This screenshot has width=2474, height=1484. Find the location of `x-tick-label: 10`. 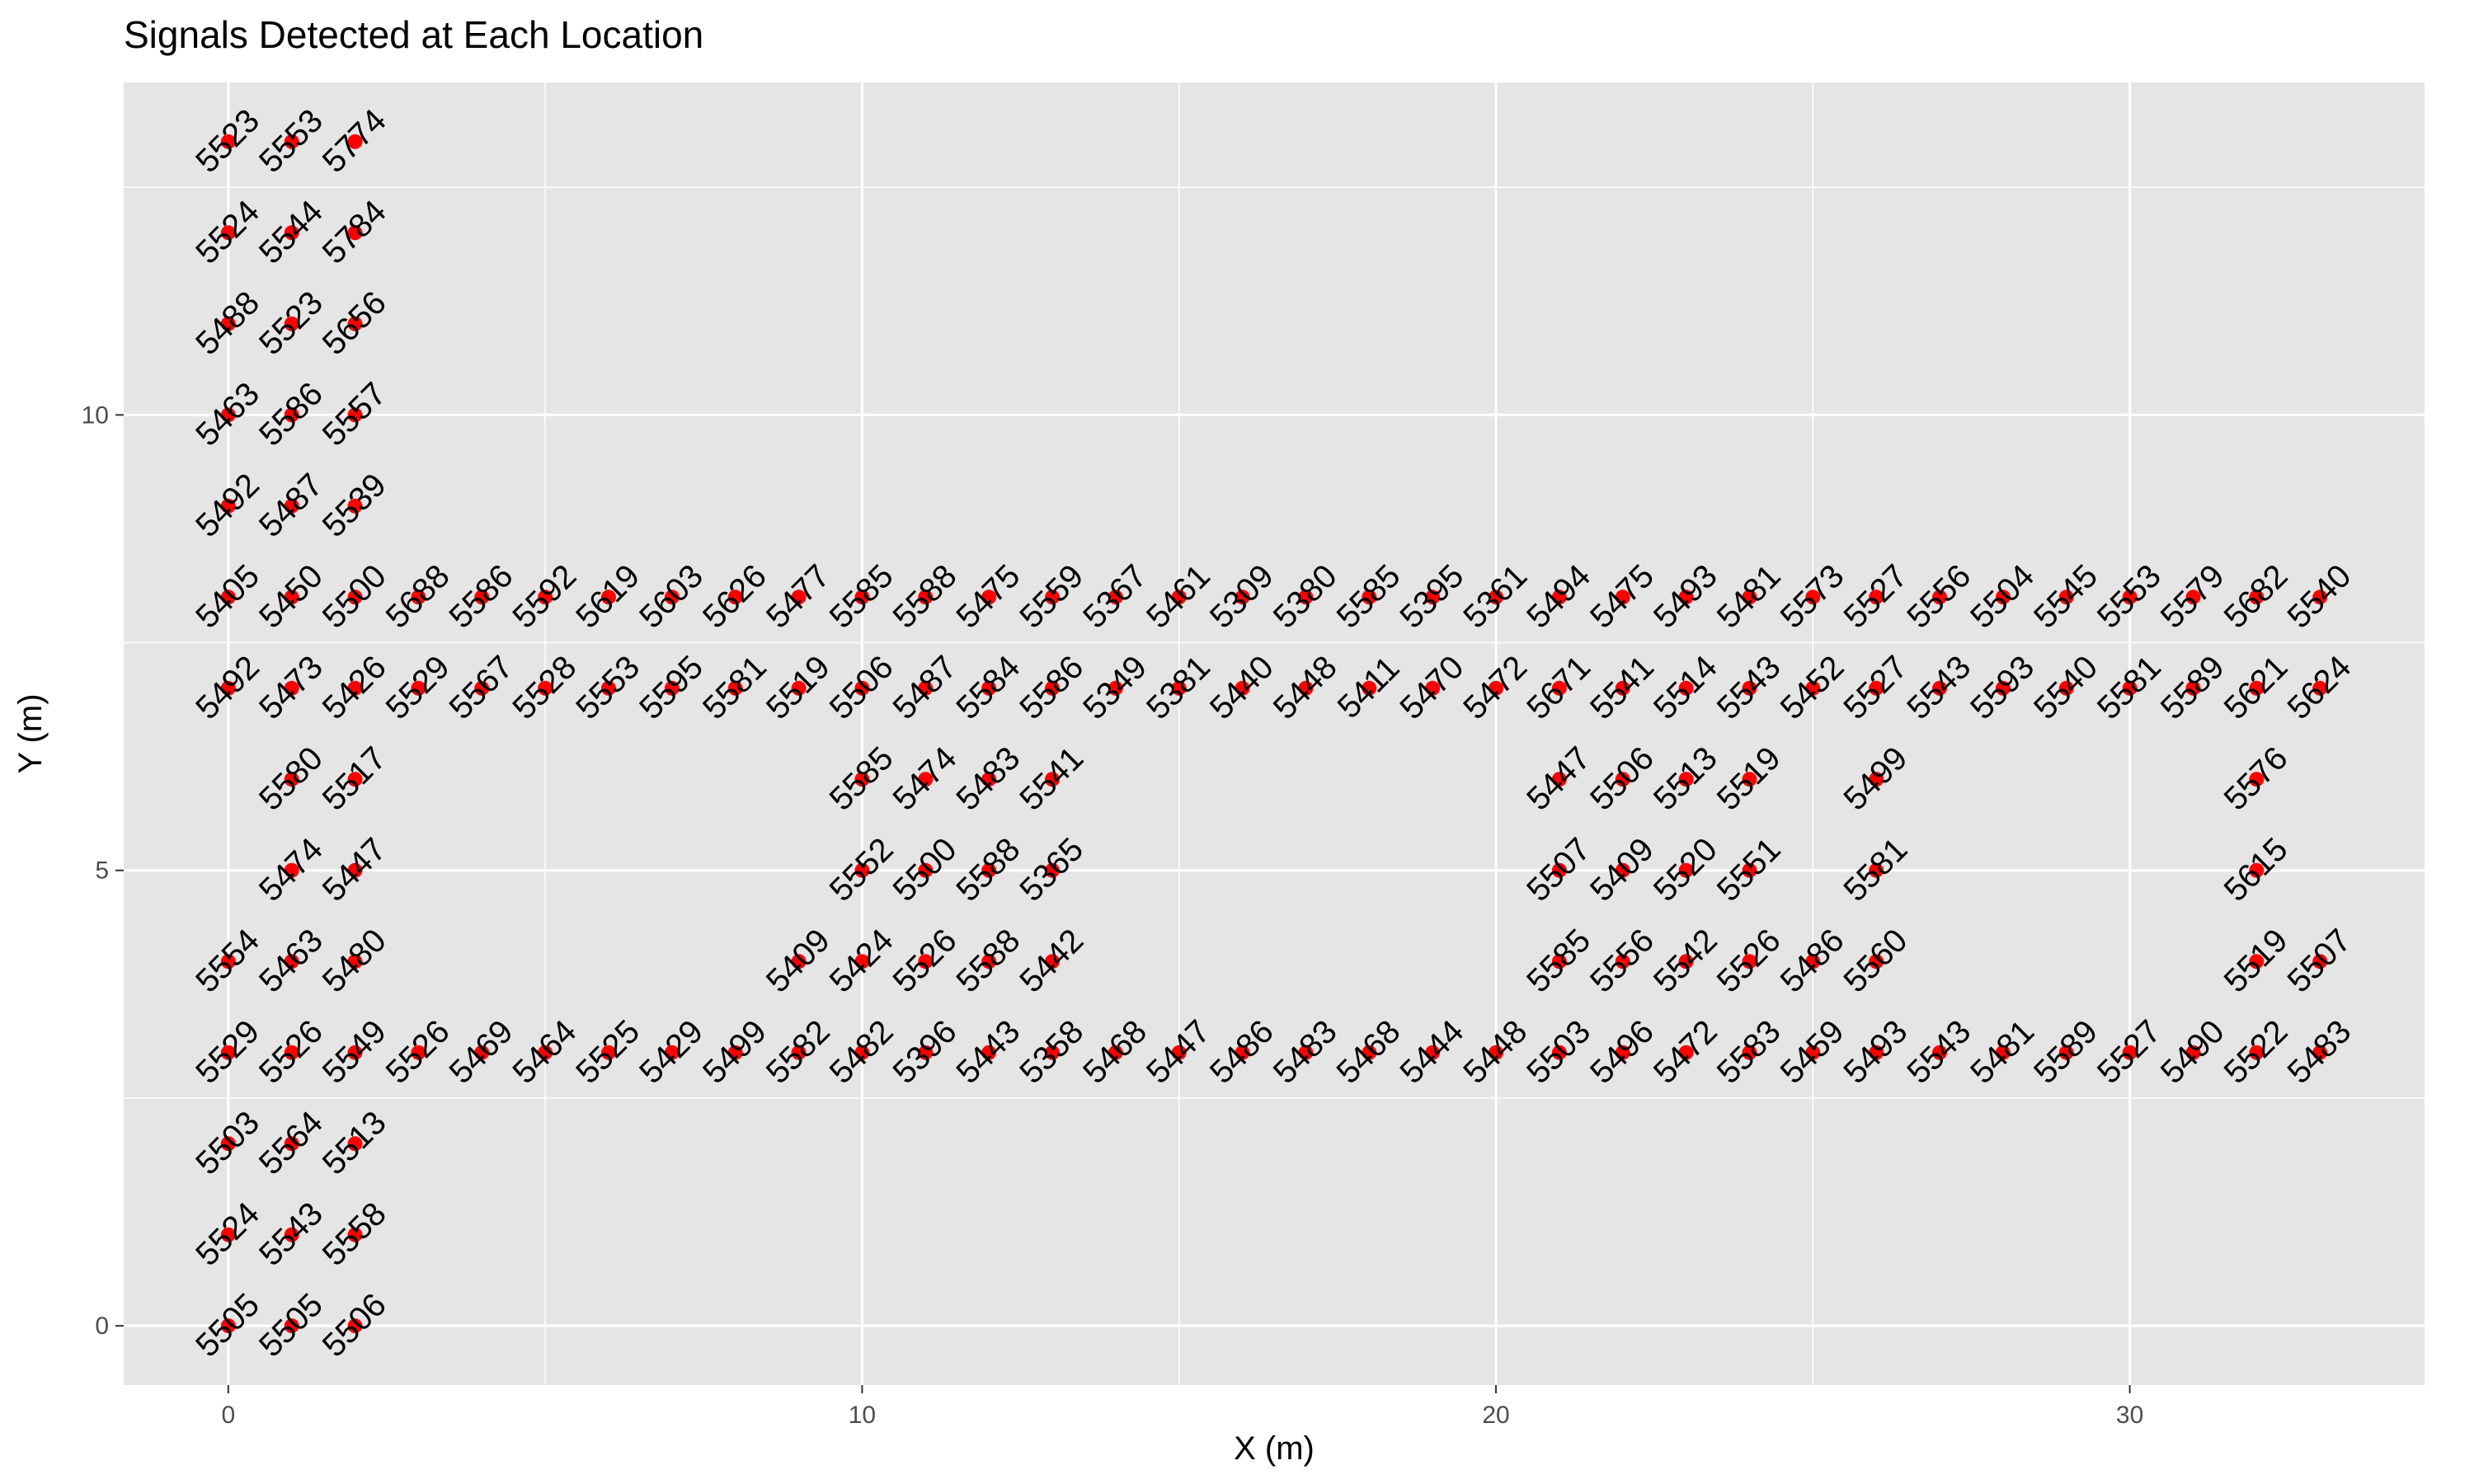

x-tick-label: 10 is located at coordinates (862, 1415).